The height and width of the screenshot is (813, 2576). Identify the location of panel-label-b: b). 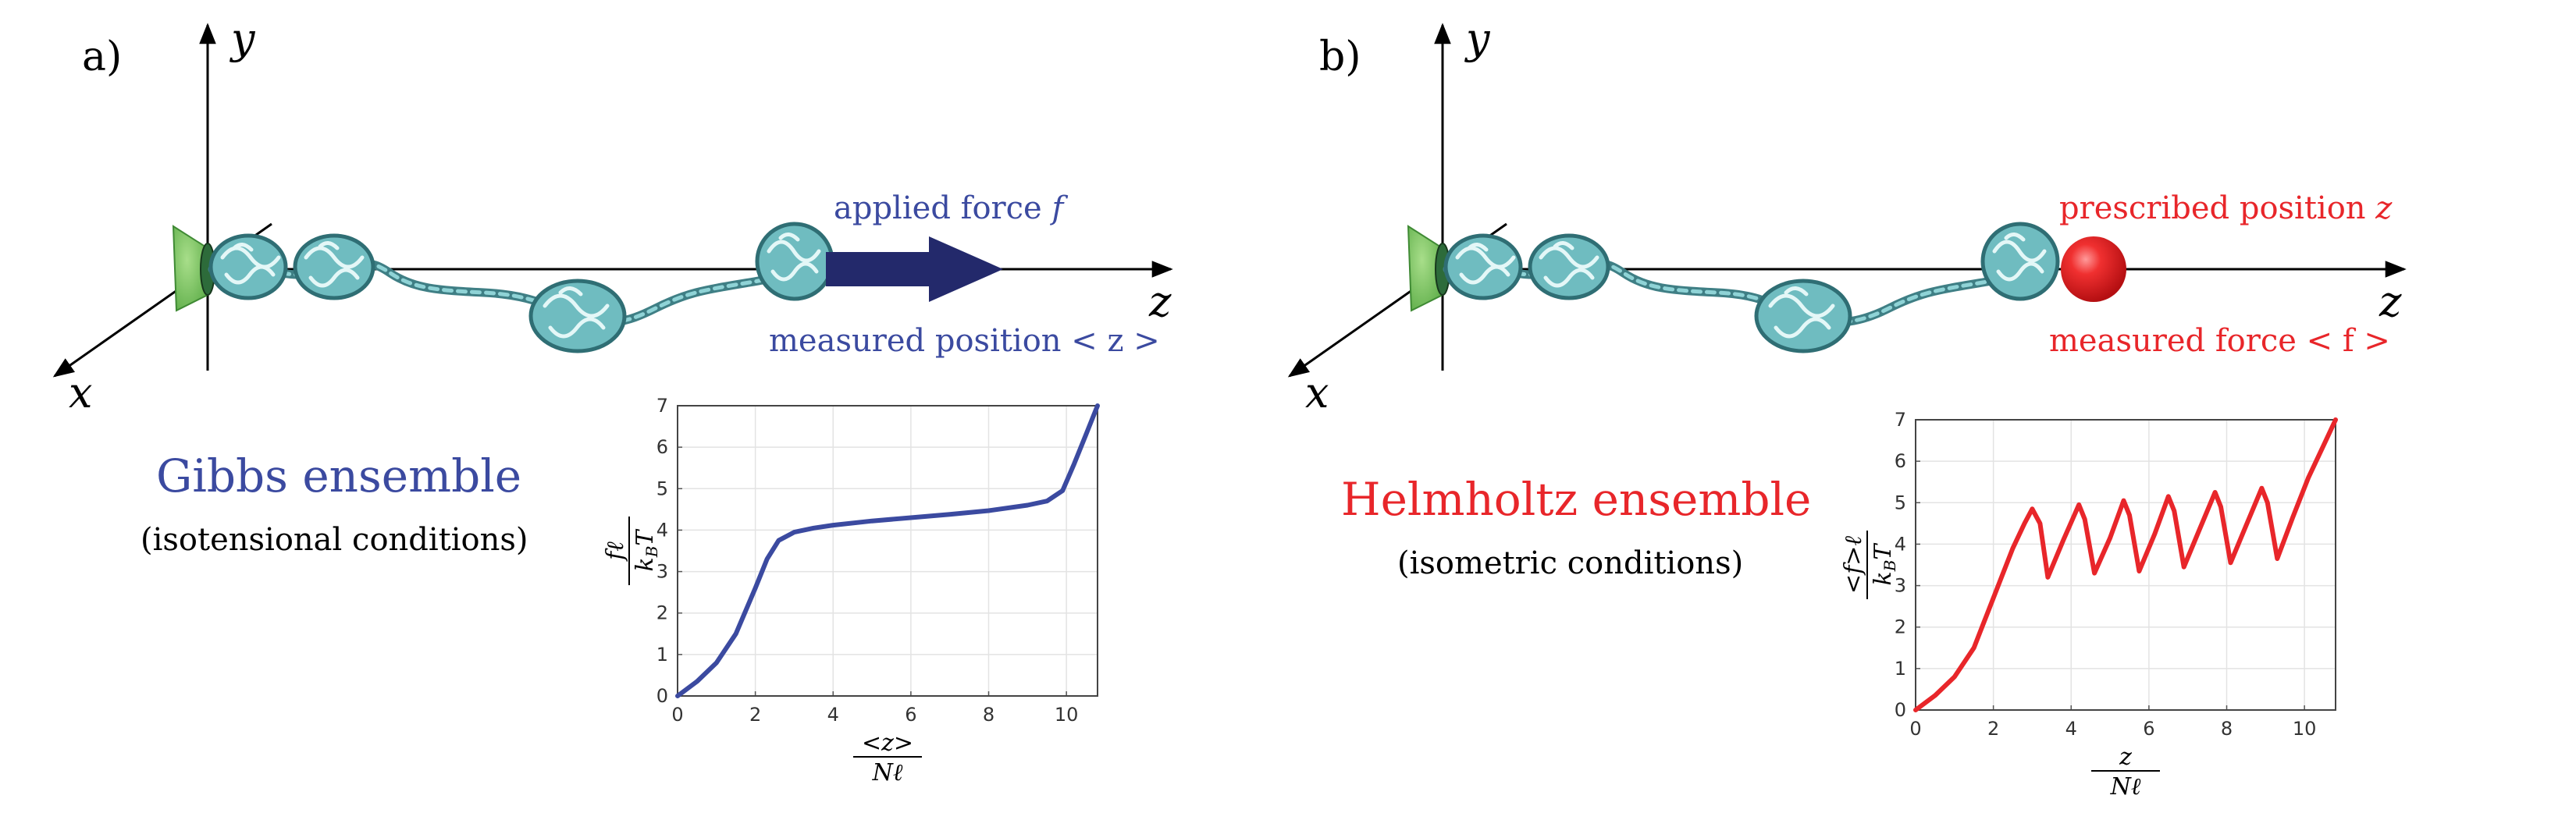
(1340, 57).